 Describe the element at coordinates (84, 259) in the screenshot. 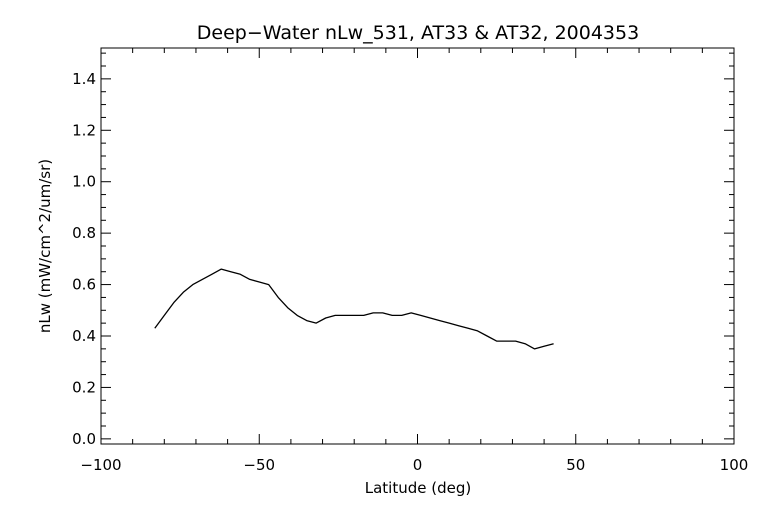

I see `y-tick-labels: 0.0 0.2 0.4 0.6 0.8 1.0 1.2 1.4` at that location.